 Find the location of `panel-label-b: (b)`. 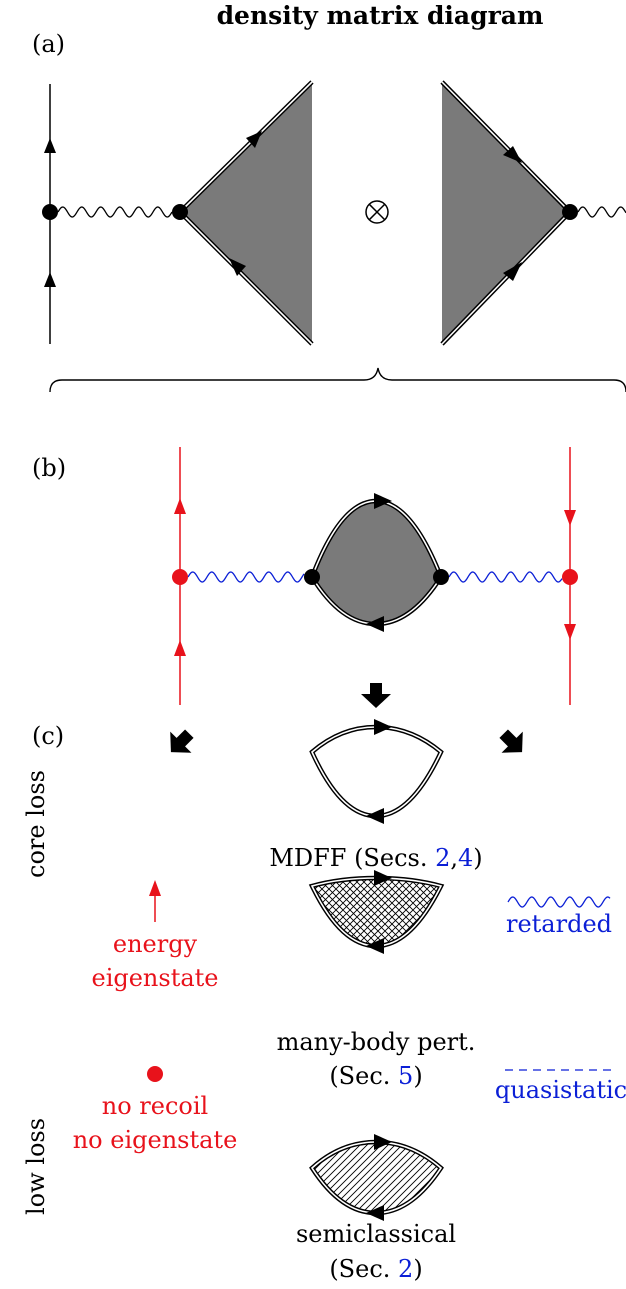

panel-label-b: (b) is located at coordinates (49, 468).